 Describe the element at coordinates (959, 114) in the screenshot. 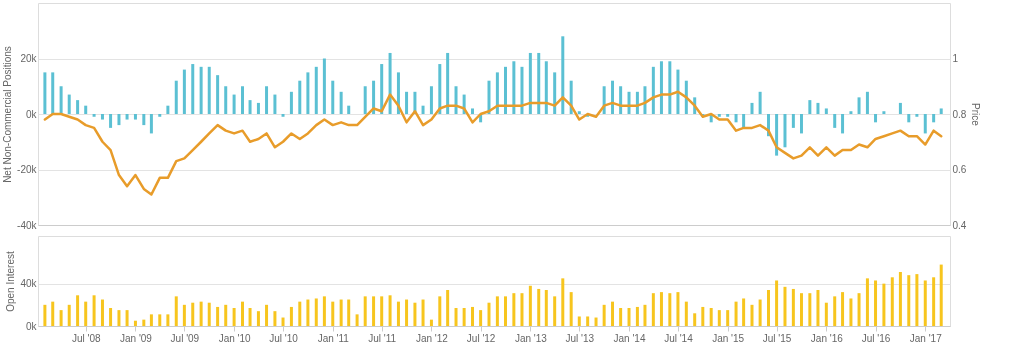

I see `y2-tick-label: 0.8` at that location.